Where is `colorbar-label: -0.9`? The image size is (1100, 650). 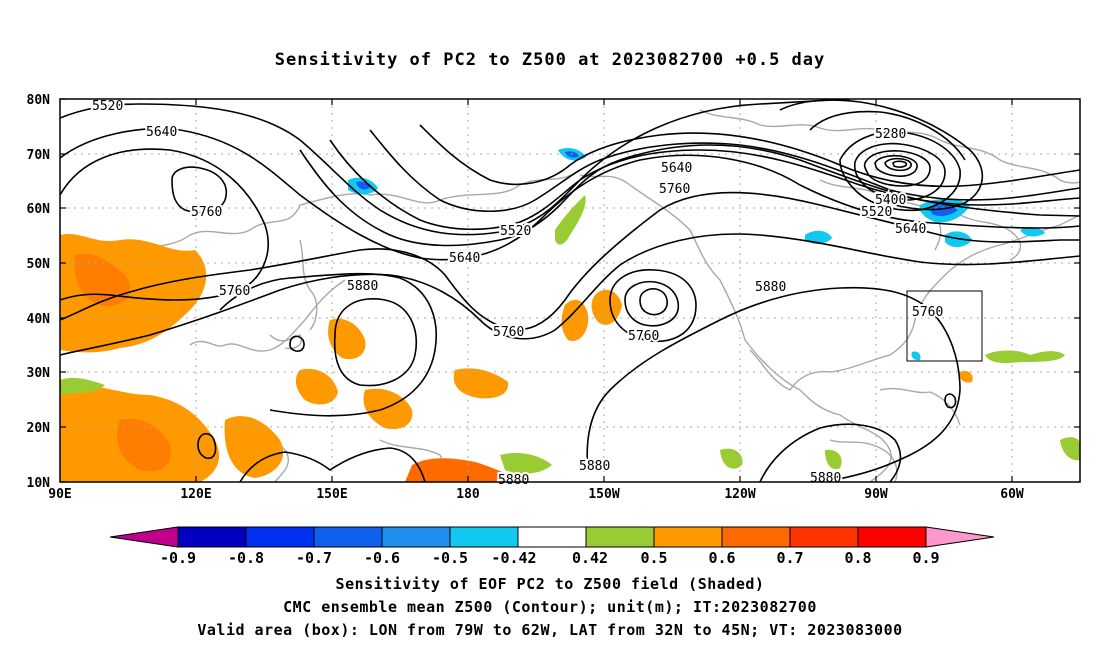
colorbar-label: -0.9 is located at coordinates (178, 558).